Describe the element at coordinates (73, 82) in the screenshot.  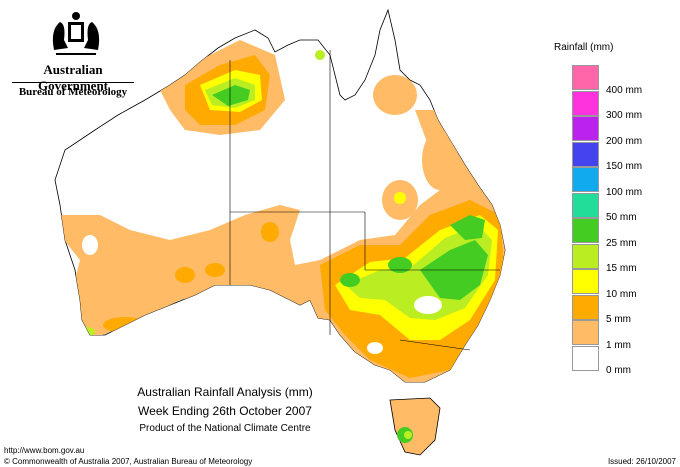
I see `divider` at that location.